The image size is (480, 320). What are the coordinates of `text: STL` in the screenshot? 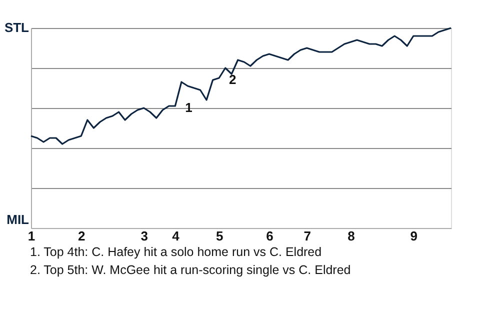 It's located at (17, 27).